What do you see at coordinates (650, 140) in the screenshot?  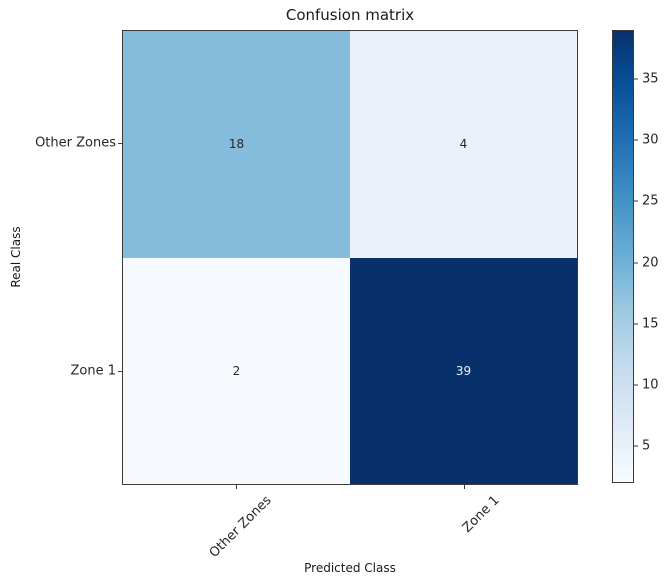 I see `colorbar-tick-label: 30` at bounding box center [650, 140].